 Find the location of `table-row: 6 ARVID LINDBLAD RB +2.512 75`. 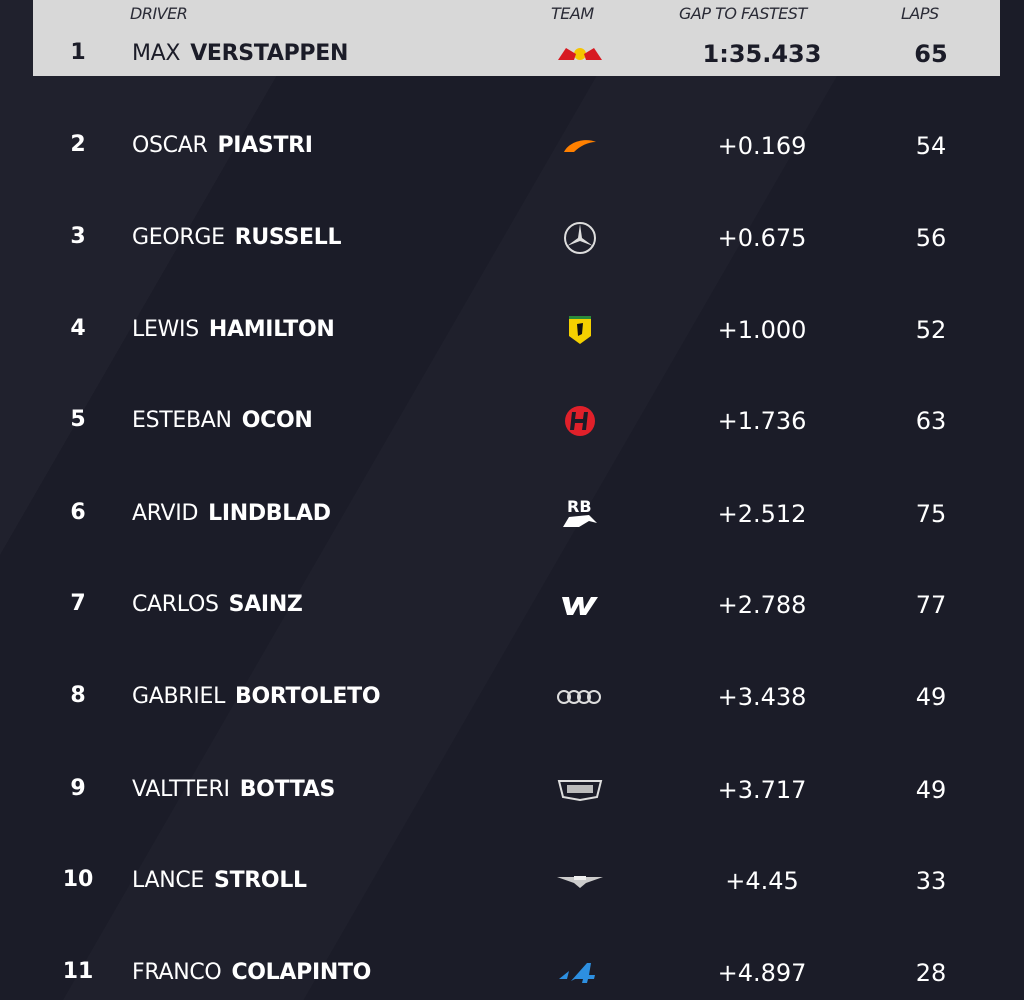

table-row: 6 ARVID LINDBLAD RB +2.512 75 is located at coordinates (512, 514).